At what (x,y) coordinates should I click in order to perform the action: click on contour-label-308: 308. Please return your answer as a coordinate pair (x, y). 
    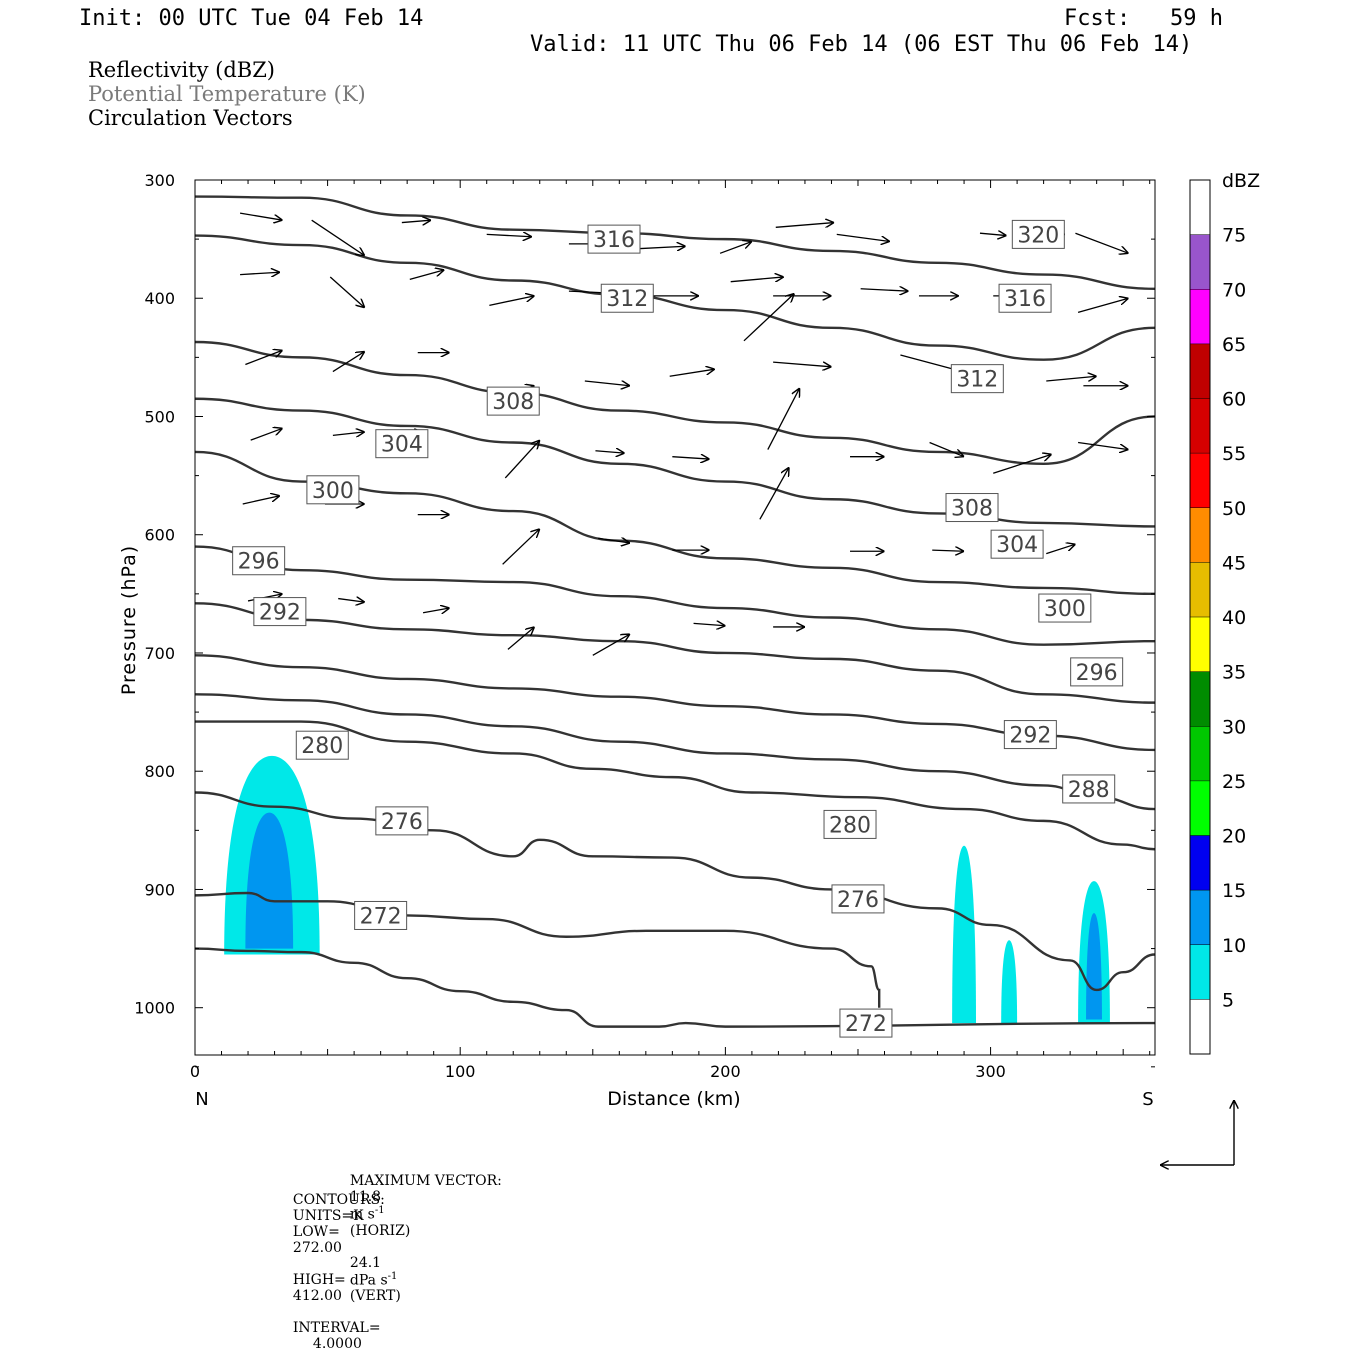
    Looking at the image, I should click on (972, 509).